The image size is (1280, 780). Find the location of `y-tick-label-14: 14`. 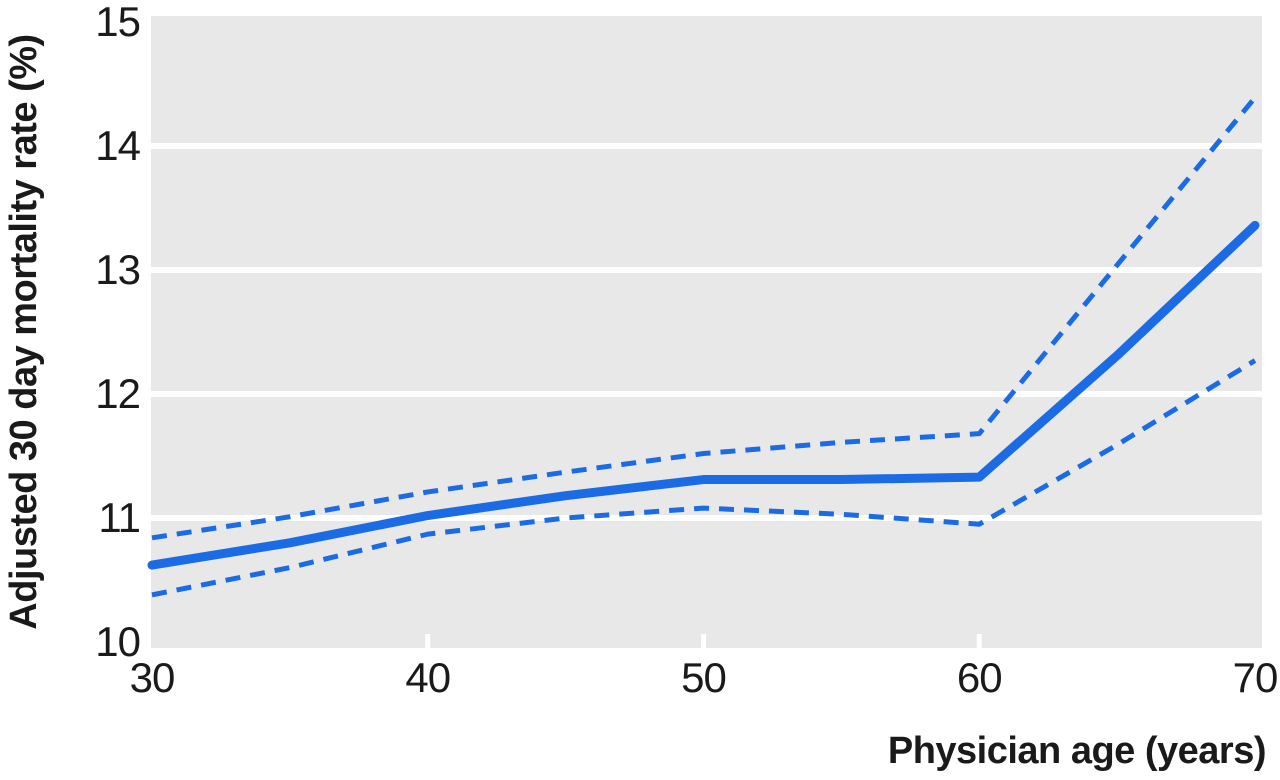

y-tick-label-14: 14 is located at coordinates (118, 145).